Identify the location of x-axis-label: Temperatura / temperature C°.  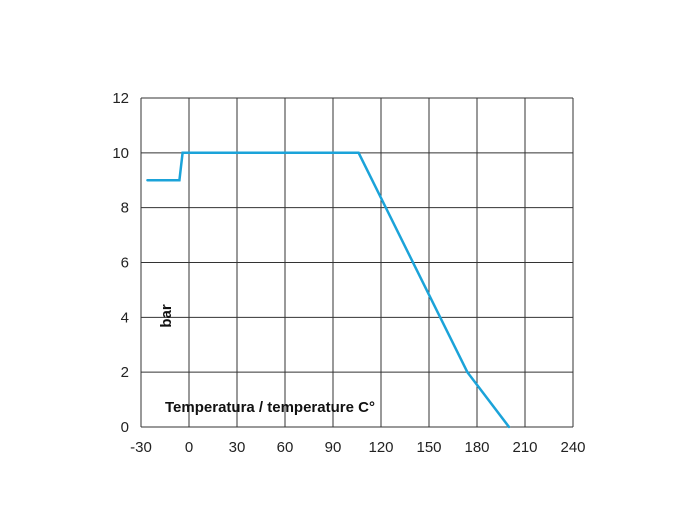
(270, 407).